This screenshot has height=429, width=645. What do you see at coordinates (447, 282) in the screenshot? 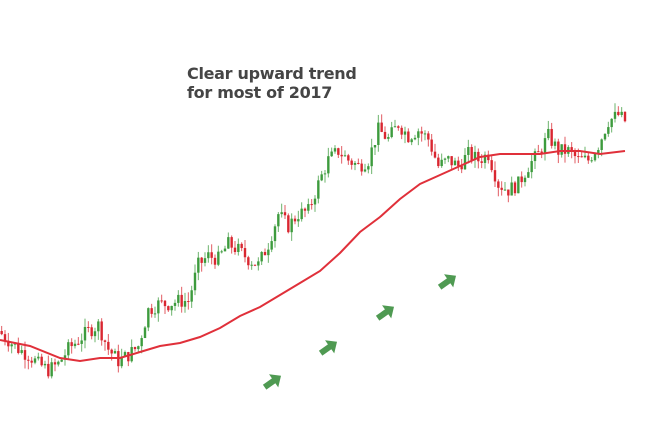
I see `up-arrow-icon` at bounding box center [447, 282].